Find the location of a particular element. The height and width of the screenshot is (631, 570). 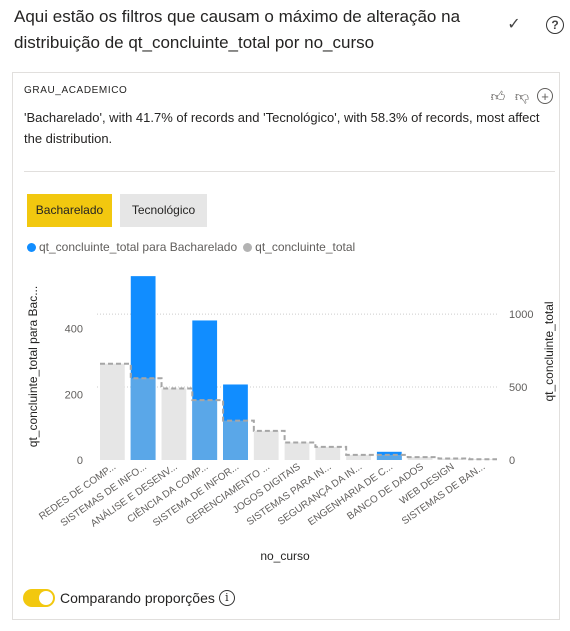

legend-item-bacharelado: qt_concluinte_total para Bacharelado is located at coordinates (132, 247).